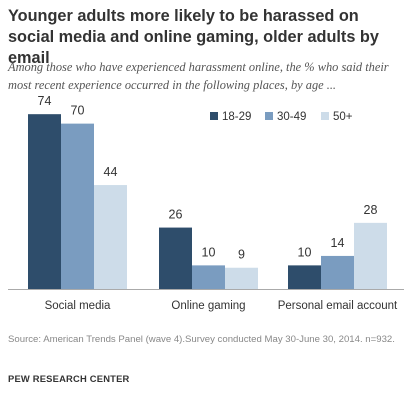 The image size is (414, 405). What do you see at coordinates (208, 306) in the screenshot?
I see `category-label-1: Online gaming` at bounding box center [208, 306].